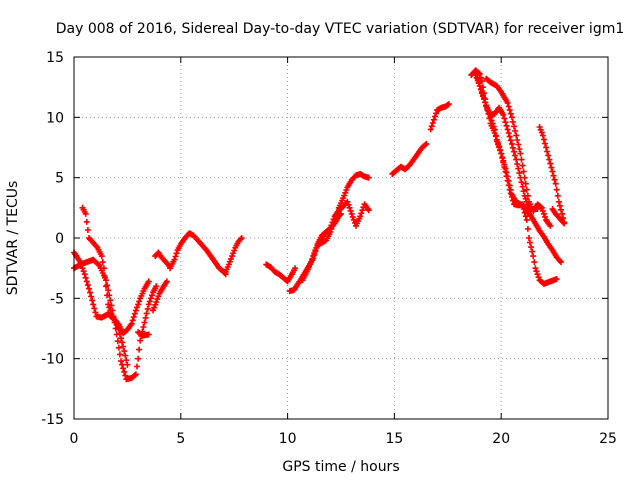 The image size is (640, 480). Describe the element at coordinates (55, 118) in the screenshot. I see `y-tick-label: 10` at that location.